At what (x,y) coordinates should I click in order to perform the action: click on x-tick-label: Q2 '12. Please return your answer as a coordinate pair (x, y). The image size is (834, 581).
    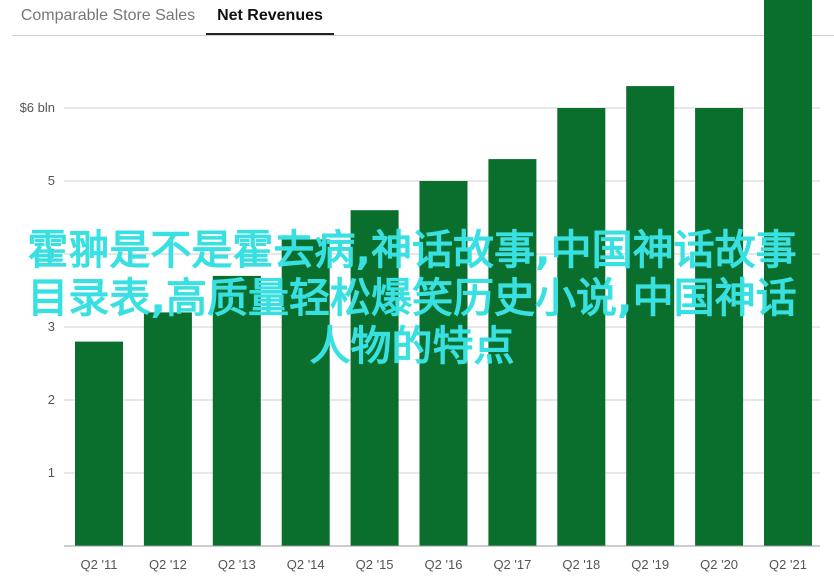
    Looking at the image, I should click on (168, 564).